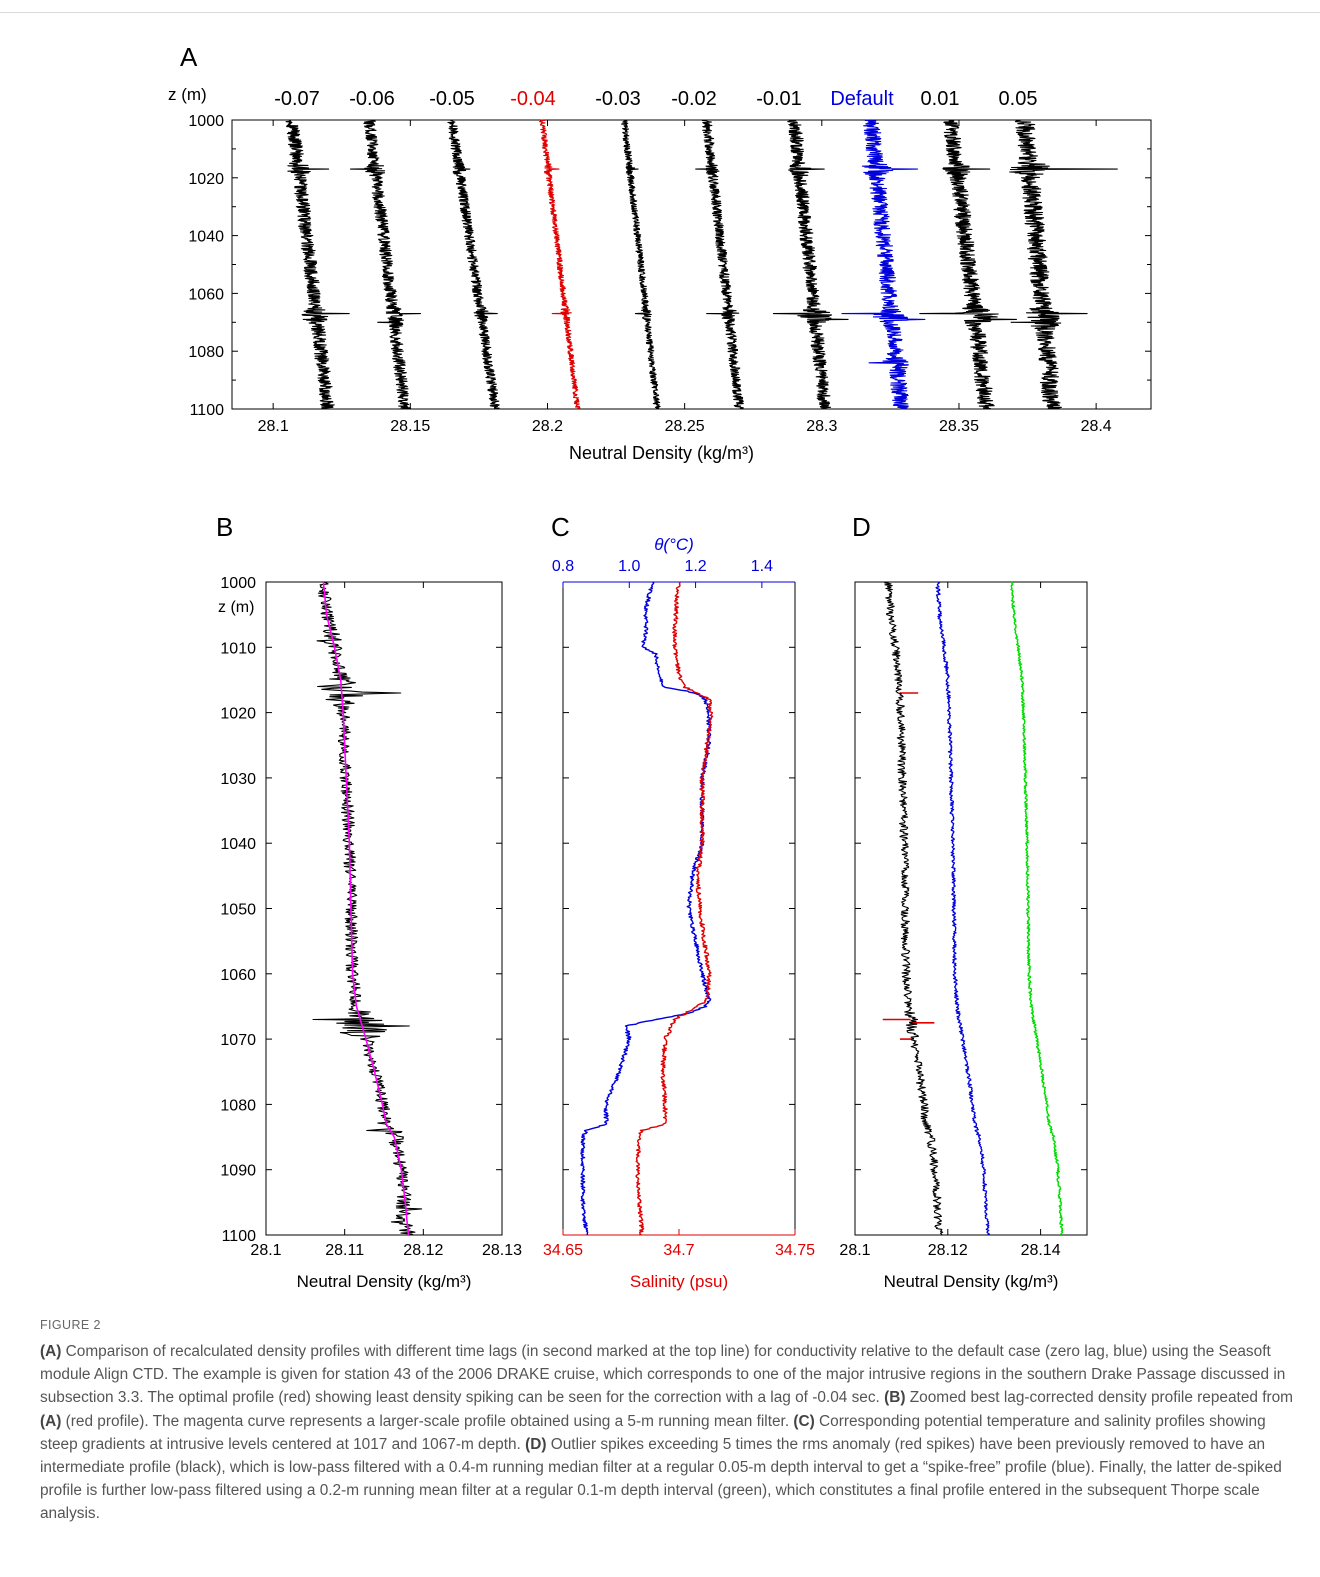 The width and height of the screenshot is (1320, 1577). What do you see at coordinates (238, 1105) in the screenshot?
I see `ytick-label-b: 1080` at bounding box center [238, 1105].